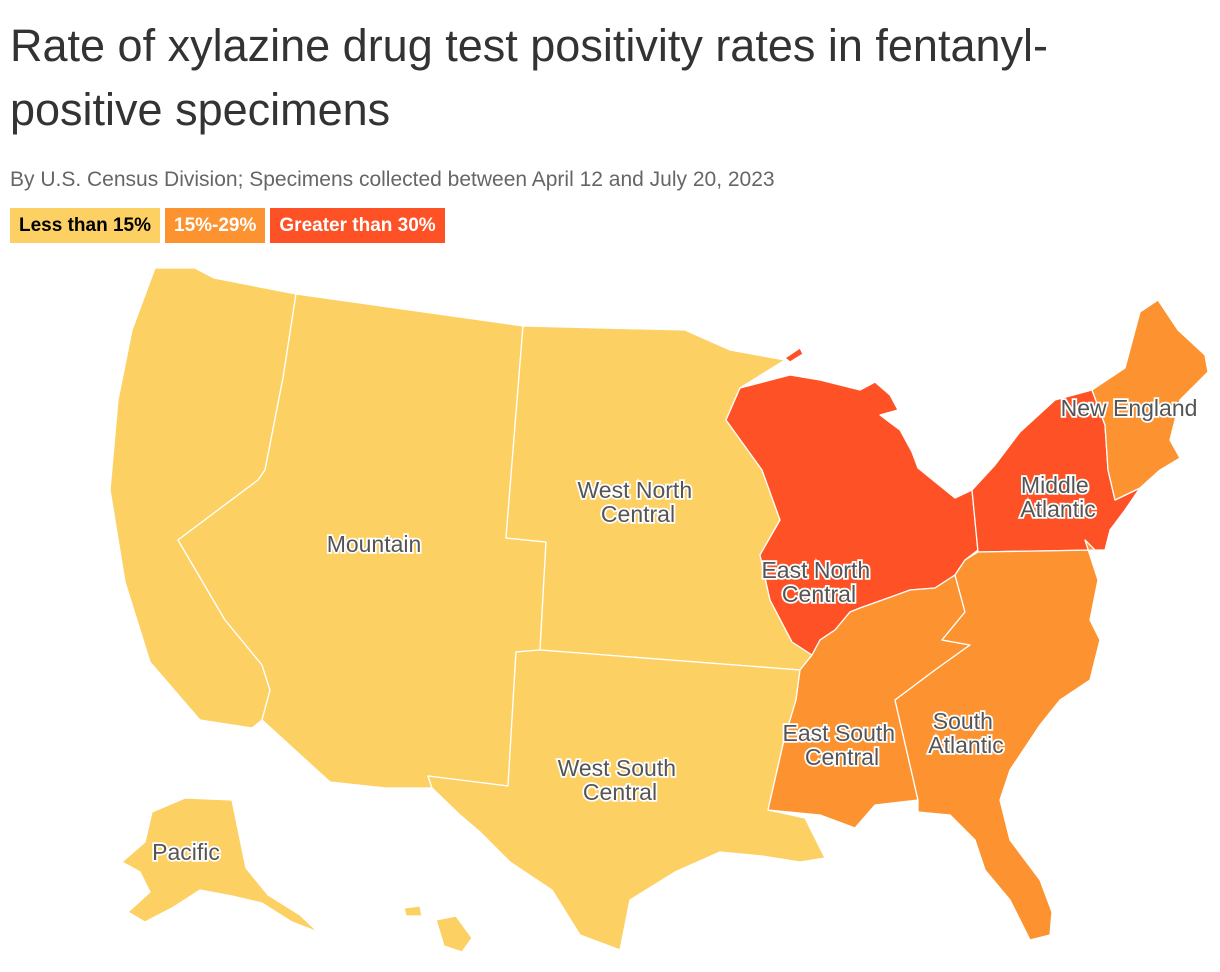  I want to click on legend-item-high: Greater than 30%, so click(357, 225).